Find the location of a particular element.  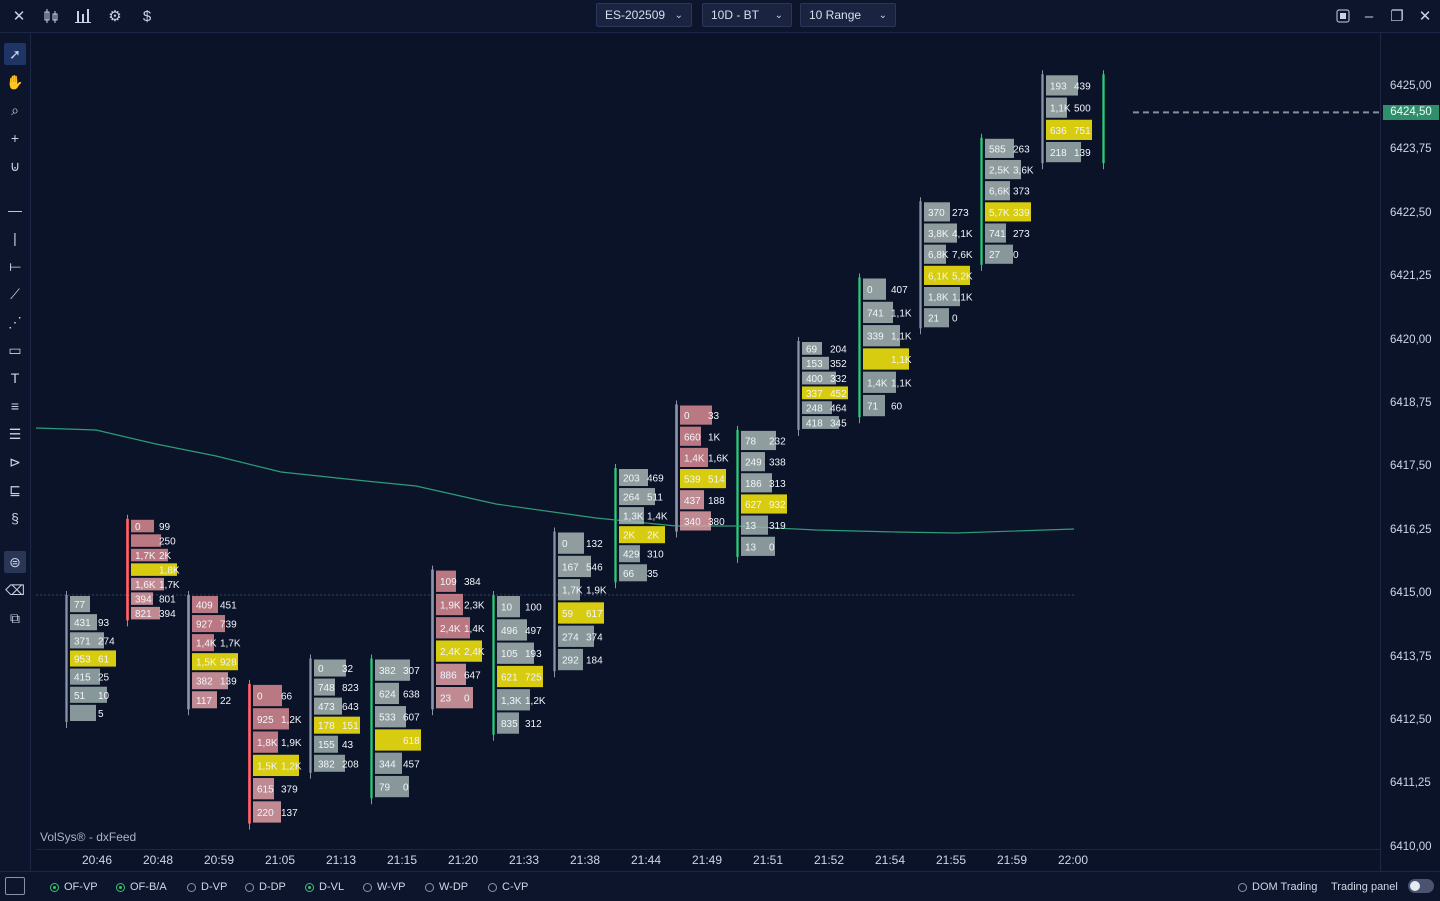

settings-icon: ⚙ is located at coordinates (115, 16).